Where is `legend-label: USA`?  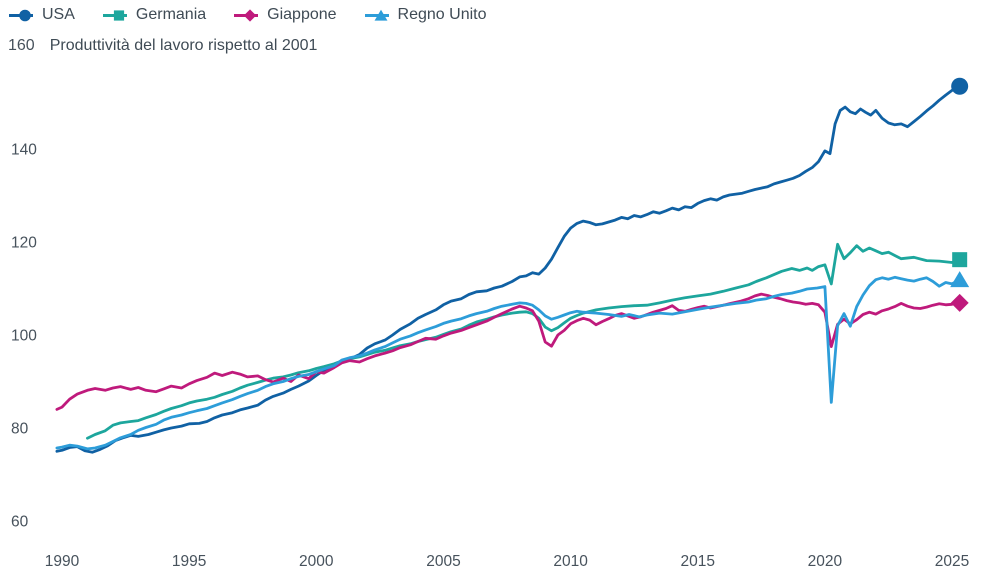 legend-label: USA is located at coordinates (58, 14).